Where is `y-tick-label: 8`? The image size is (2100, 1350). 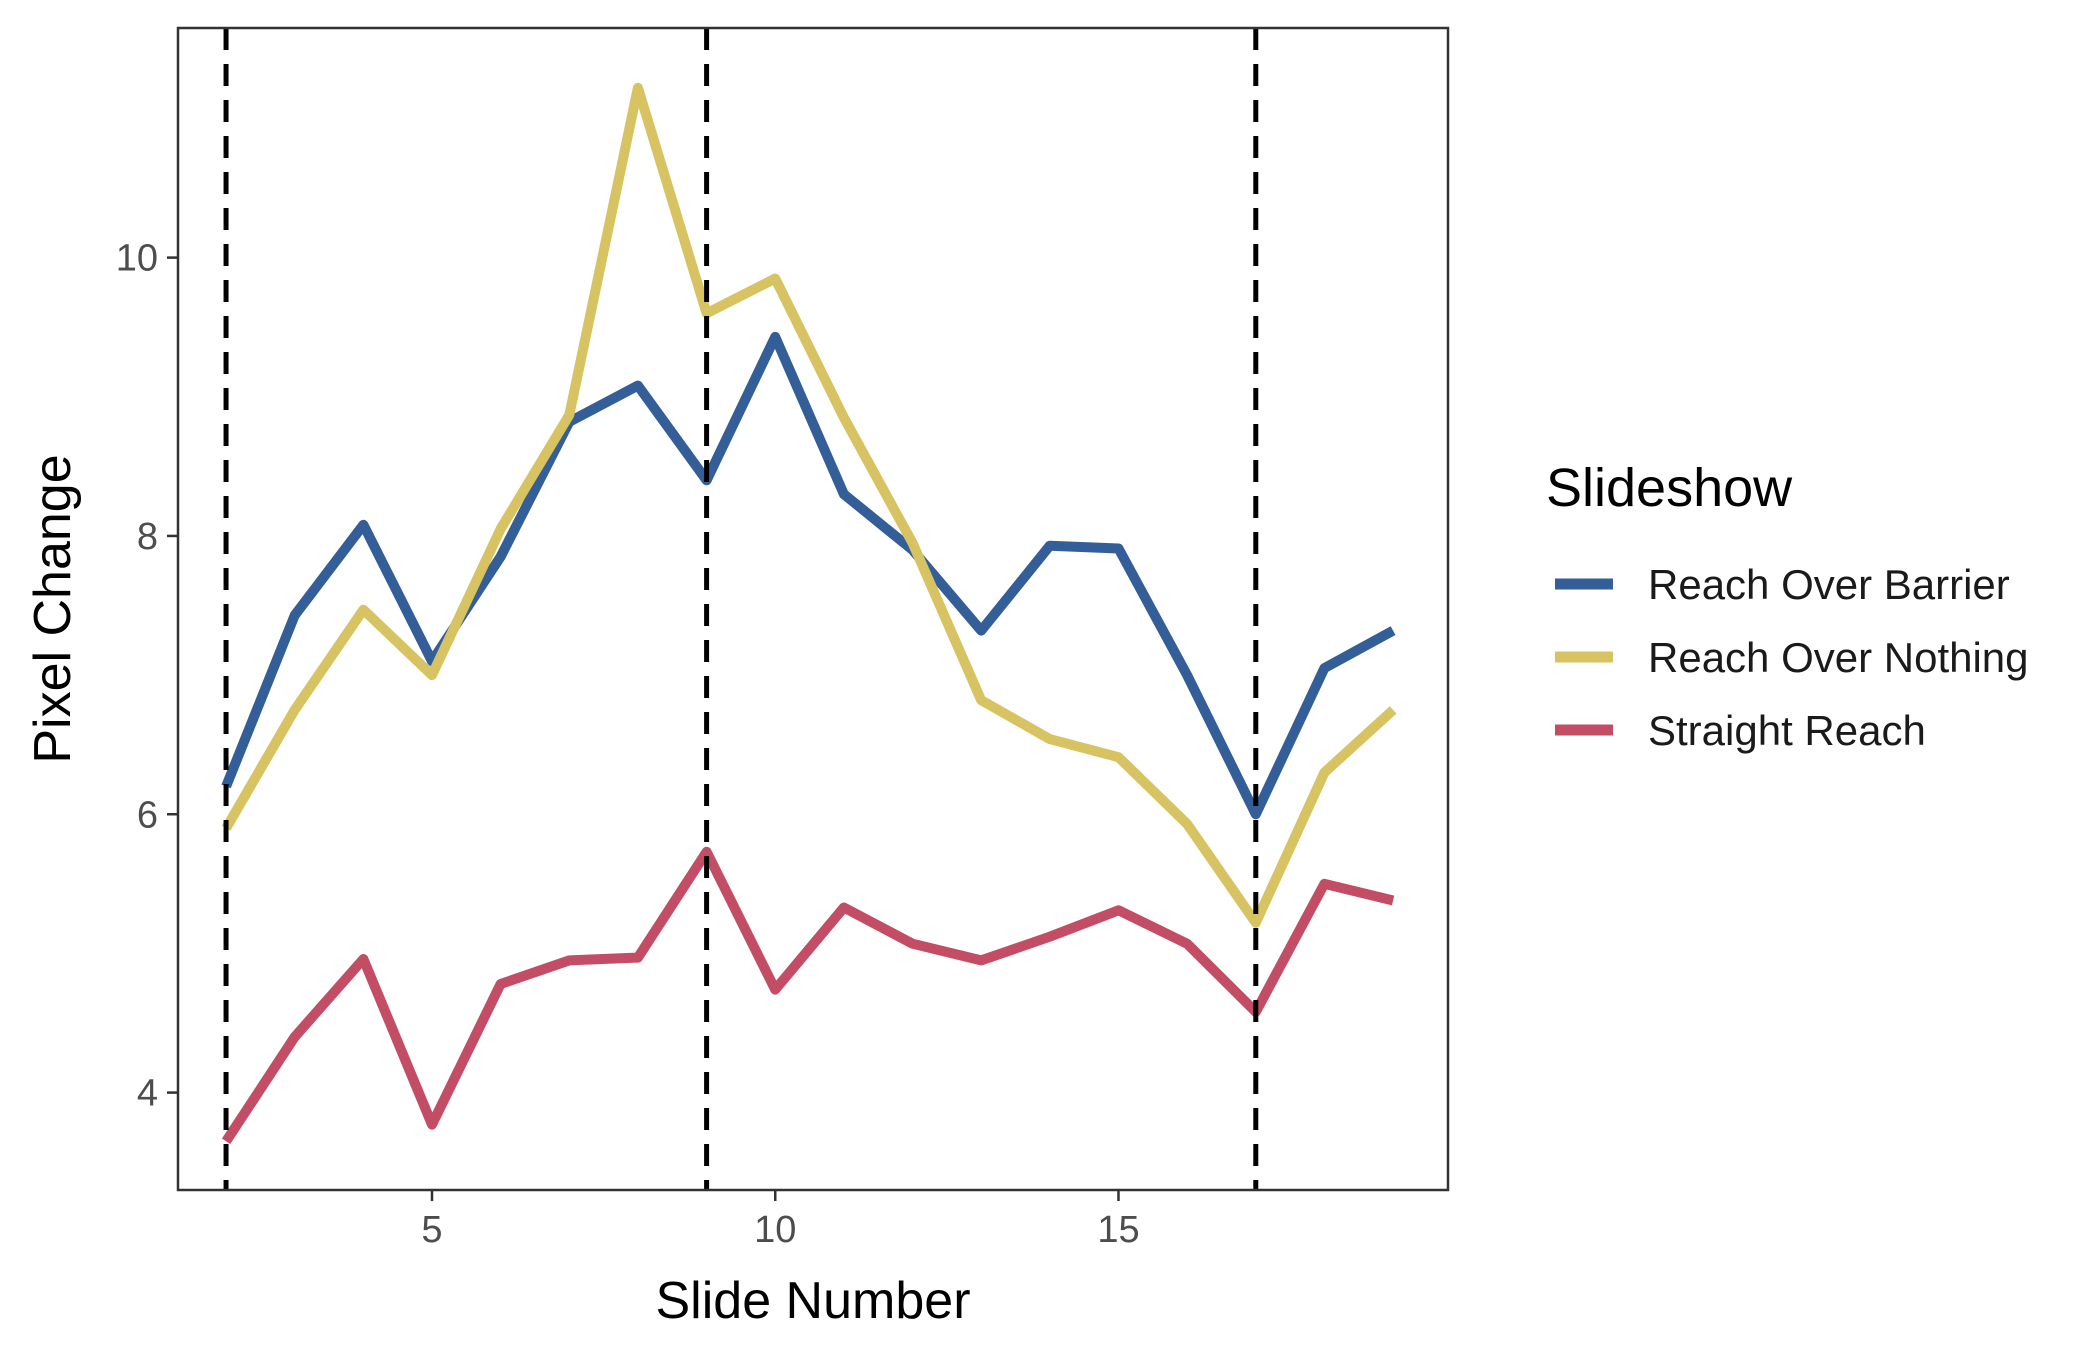
y-tick-label: 8 is located at coordinates (147, 537).